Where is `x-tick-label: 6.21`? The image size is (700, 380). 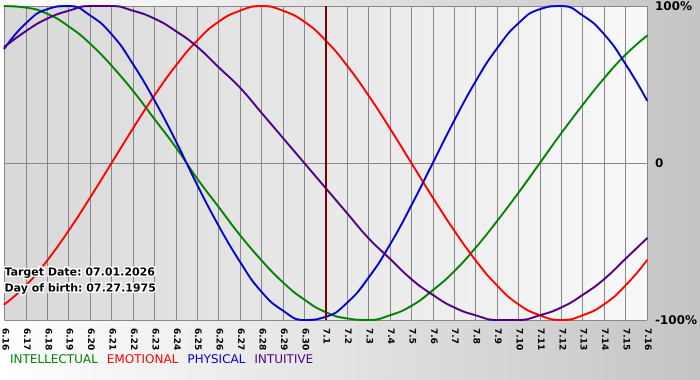 x-tick-label: 6.21 is located at coordinates (111, 339).